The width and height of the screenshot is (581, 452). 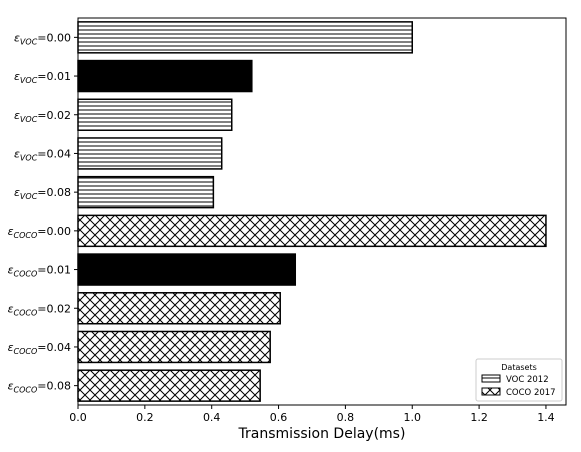 What do you see at coordinates (39, 387) in the screenshot?
I see `y-tick-label-9: εCOCO=0.08` at bounding box center [39, 387].